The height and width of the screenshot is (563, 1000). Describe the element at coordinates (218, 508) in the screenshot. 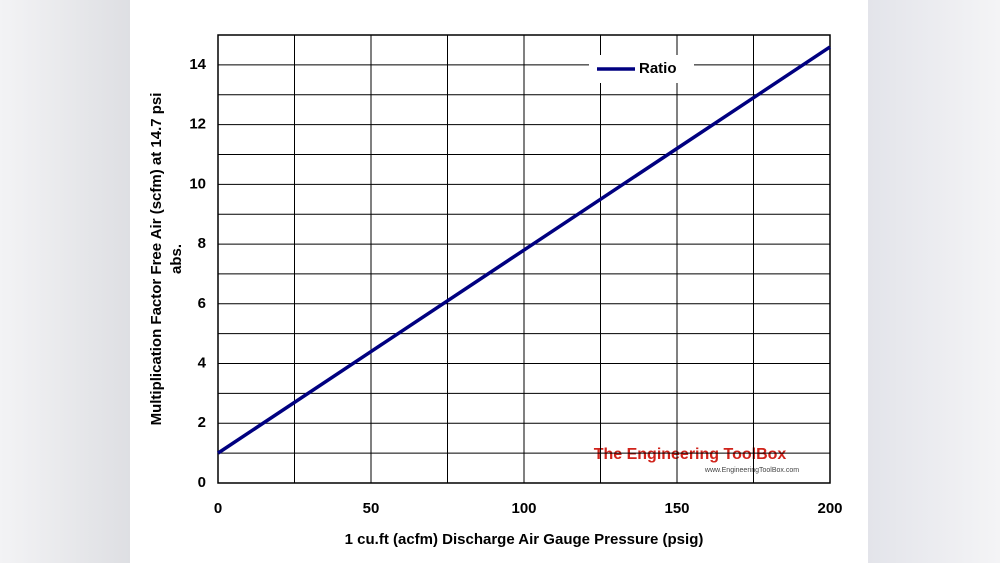

I see `x-tick-label: 0` at that location.